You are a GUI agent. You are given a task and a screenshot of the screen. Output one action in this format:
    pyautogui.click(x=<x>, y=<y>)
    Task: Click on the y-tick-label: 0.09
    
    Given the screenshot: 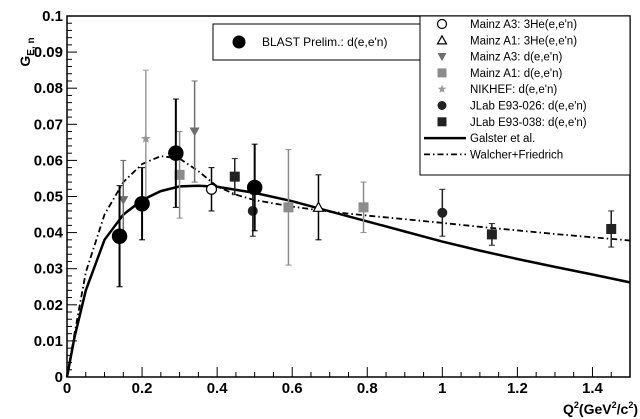 What is the action you would take?
    pyautogui.click(x=48, y=52)
    